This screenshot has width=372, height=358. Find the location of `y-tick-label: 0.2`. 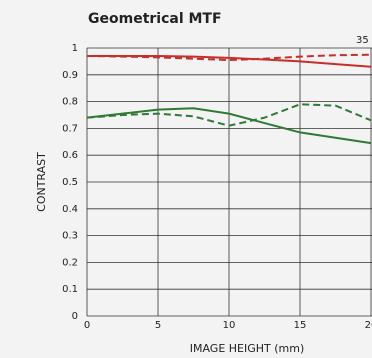

y-tick-label: 0.2 is located at coordinates (70, 262).